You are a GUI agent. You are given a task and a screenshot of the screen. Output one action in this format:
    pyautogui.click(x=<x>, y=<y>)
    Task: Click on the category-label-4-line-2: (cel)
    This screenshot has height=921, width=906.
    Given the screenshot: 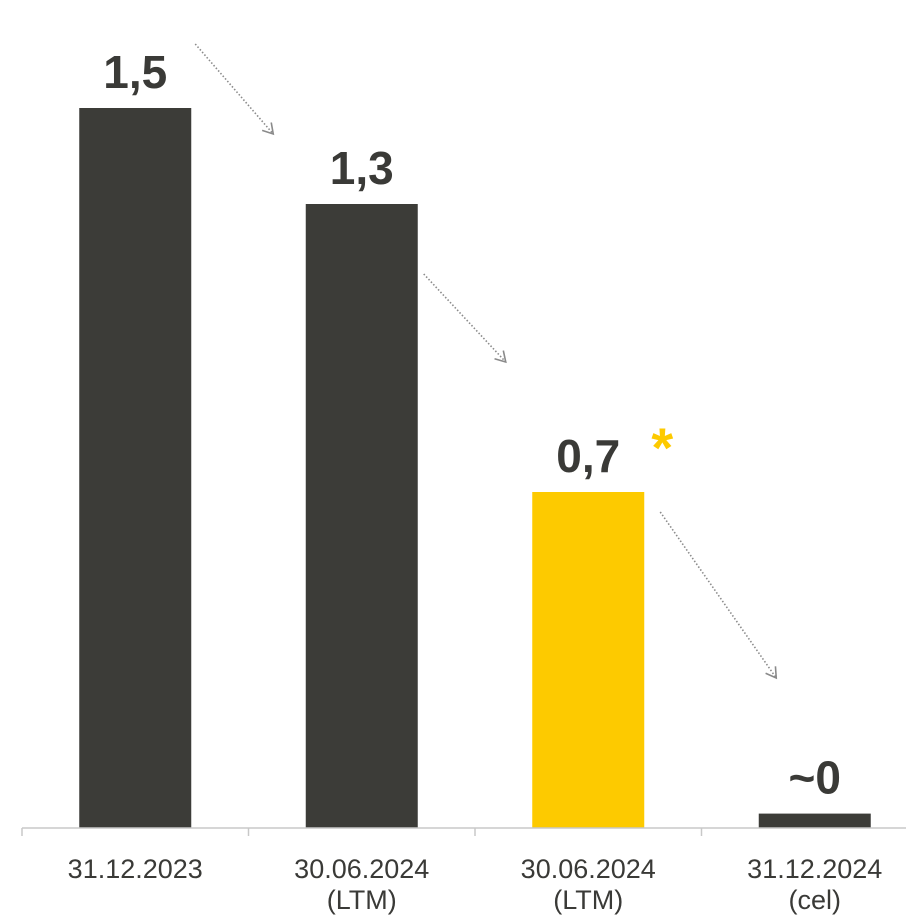 What is the action you would take?
    pyautogui.click(x=815, y=900)
    